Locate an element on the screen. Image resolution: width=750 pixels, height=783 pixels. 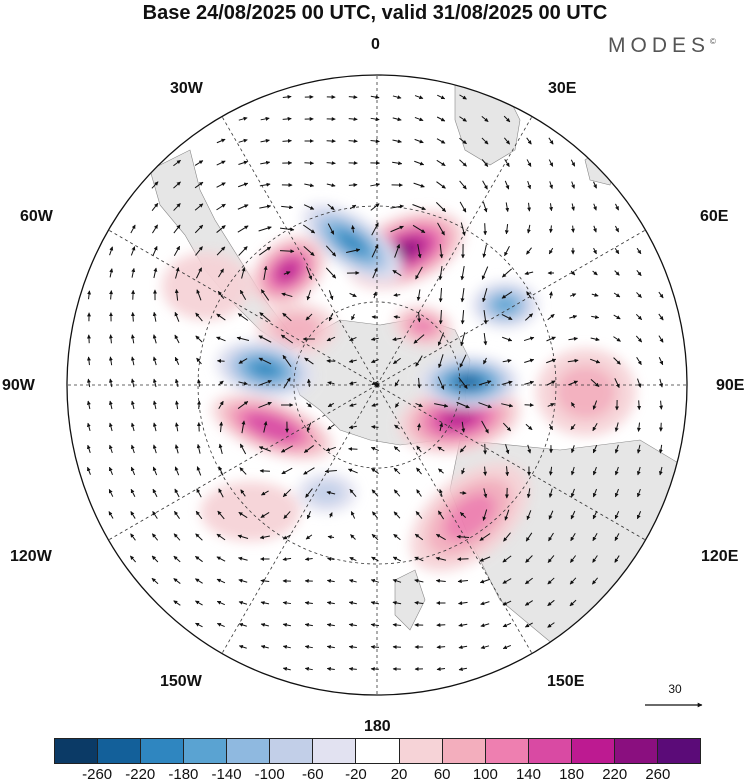
colorbar is located at coordinates (377, 751).